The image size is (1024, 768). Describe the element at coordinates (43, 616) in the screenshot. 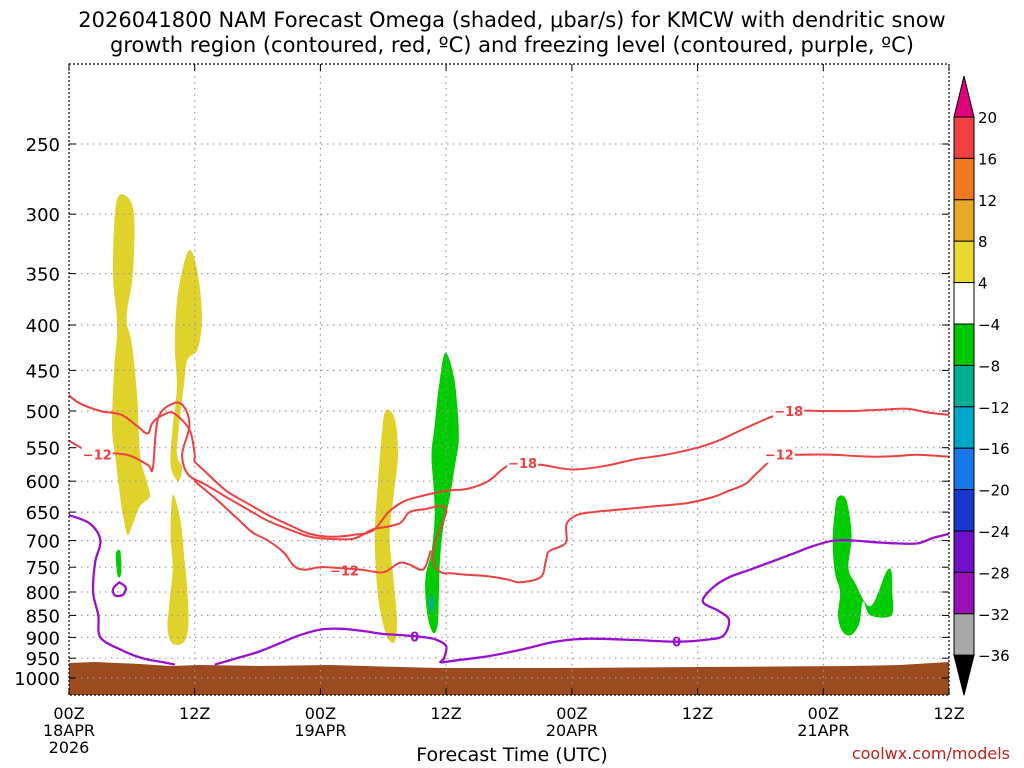

I see `y-tick-label: 850` at that location.